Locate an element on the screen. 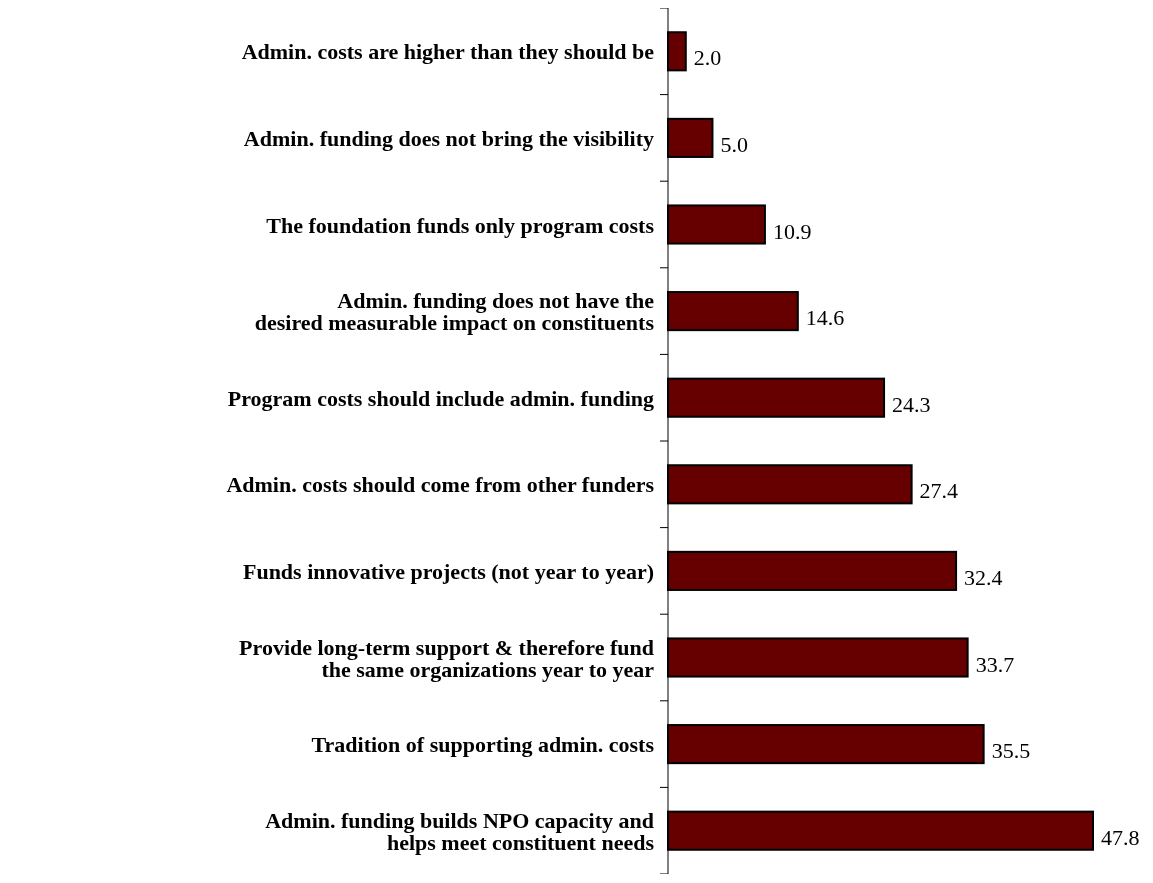 This screenshot has height=883, width=1153. data-label: 2.0 is located at coordinates (707, 58).